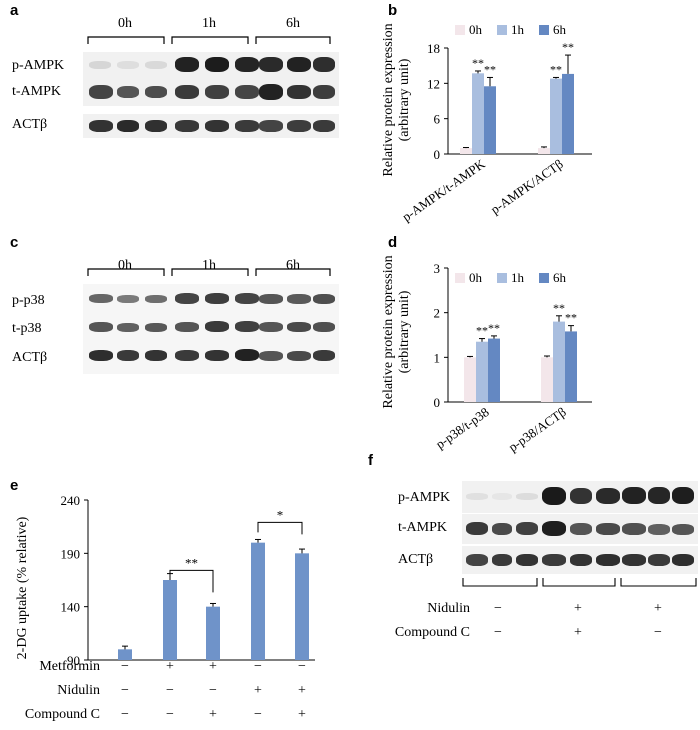  What do you see at coordinates (518, 29) in the screenshot?
I see `legend-label: 1h` at bounding box center [518, 29].